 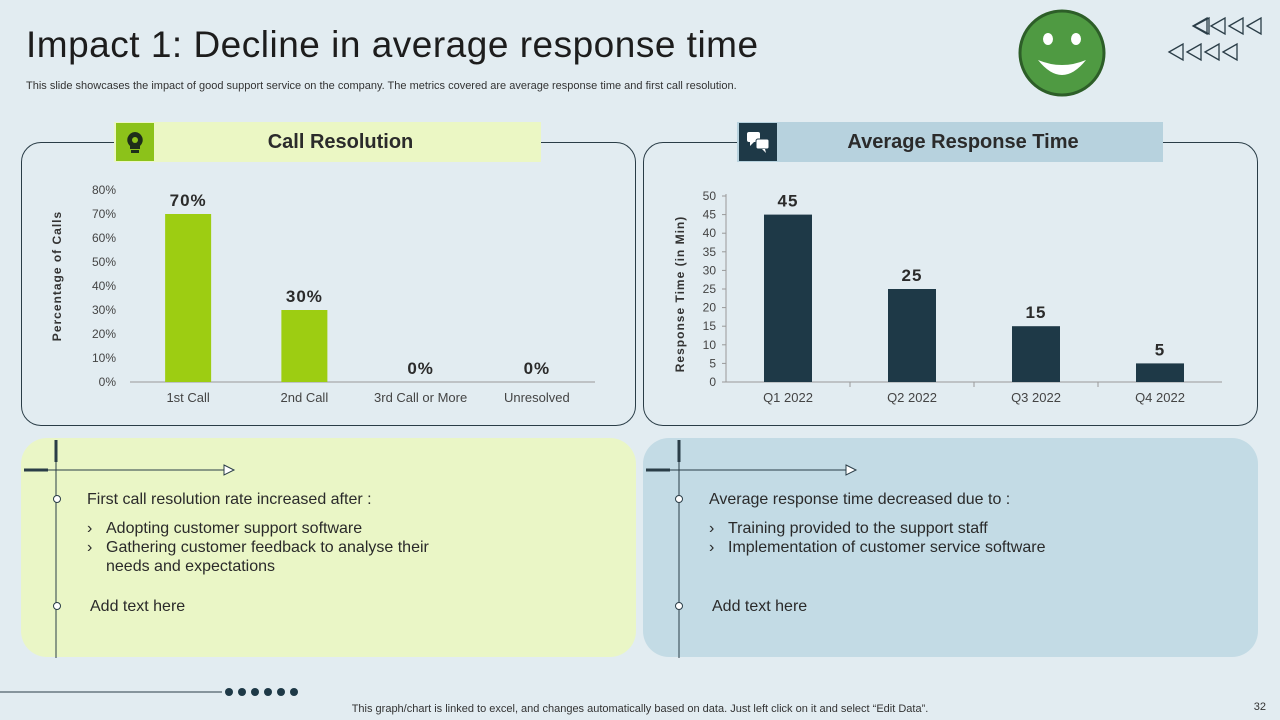 What do you see at coordinates (712, 363) in the screenshot?
I see `y-tick-label: 5` at bounding box center [712, 363].